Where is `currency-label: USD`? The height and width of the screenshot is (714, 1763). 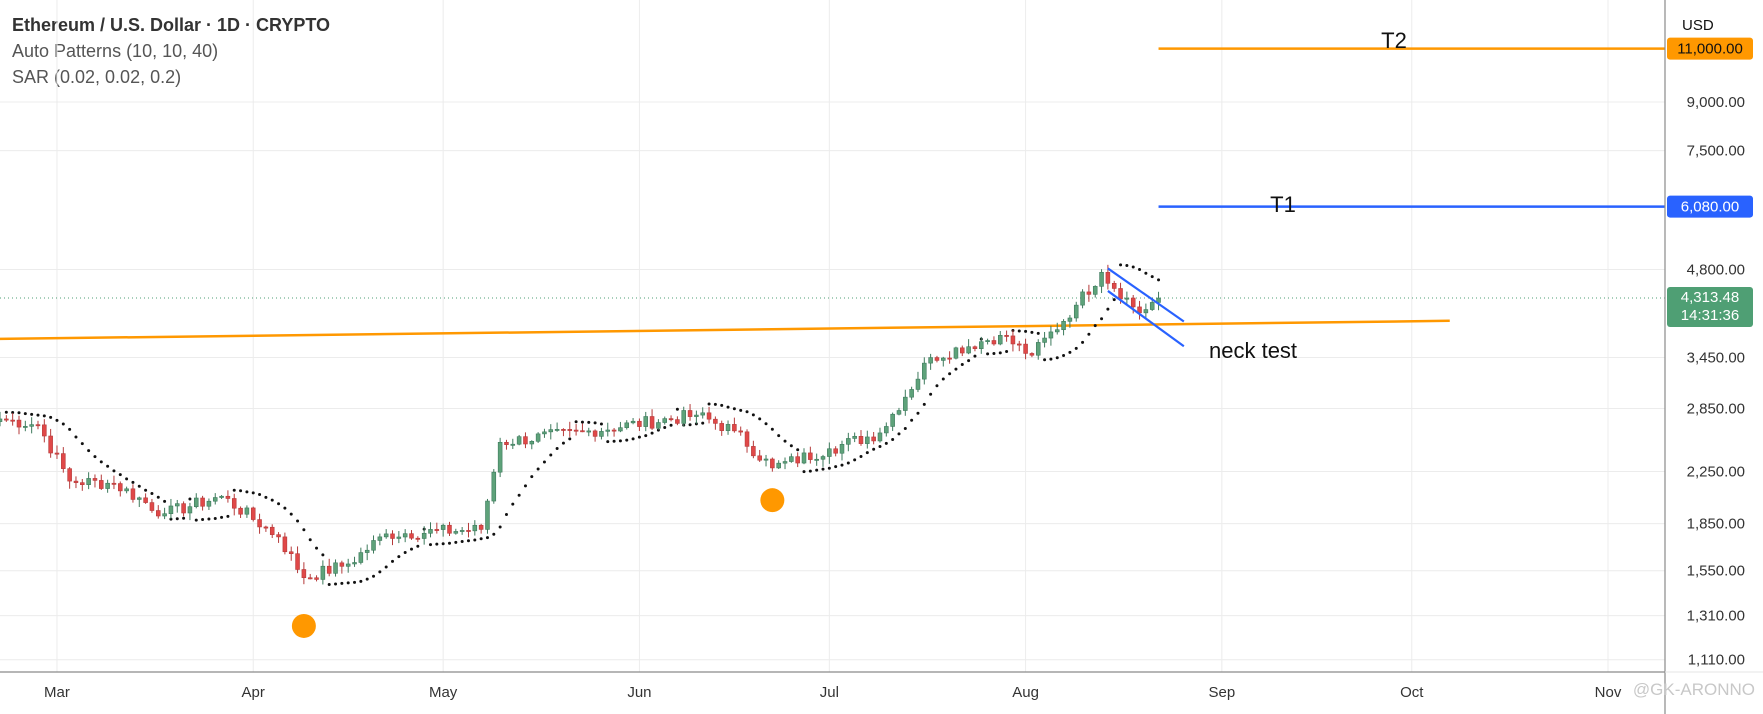 currency-label: USD is located at coordinates (1698, 25).